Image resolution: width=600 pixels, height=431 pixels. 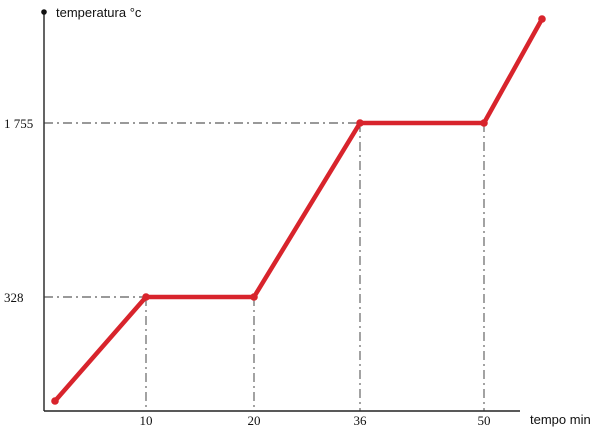 What do you see at coordinates (44, 12) in the screenshot?
I see `y-axis-arrow-dot` at bounding box center [44, 12].